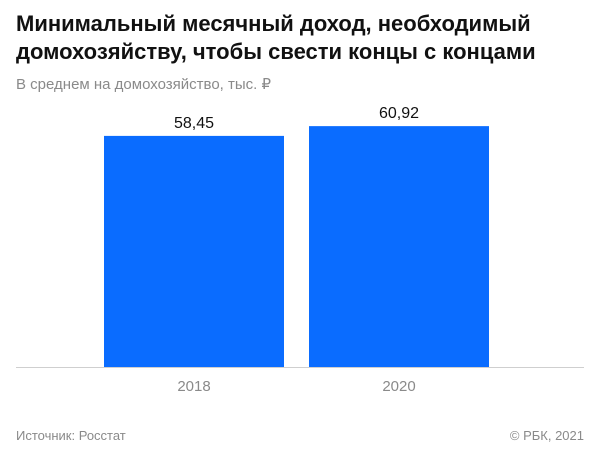 This screenshot has width=600, height=460. Describe the element at coordinates (193, 386) in the screenshot. I see `x-tick-label-2018: 2018` at that location.